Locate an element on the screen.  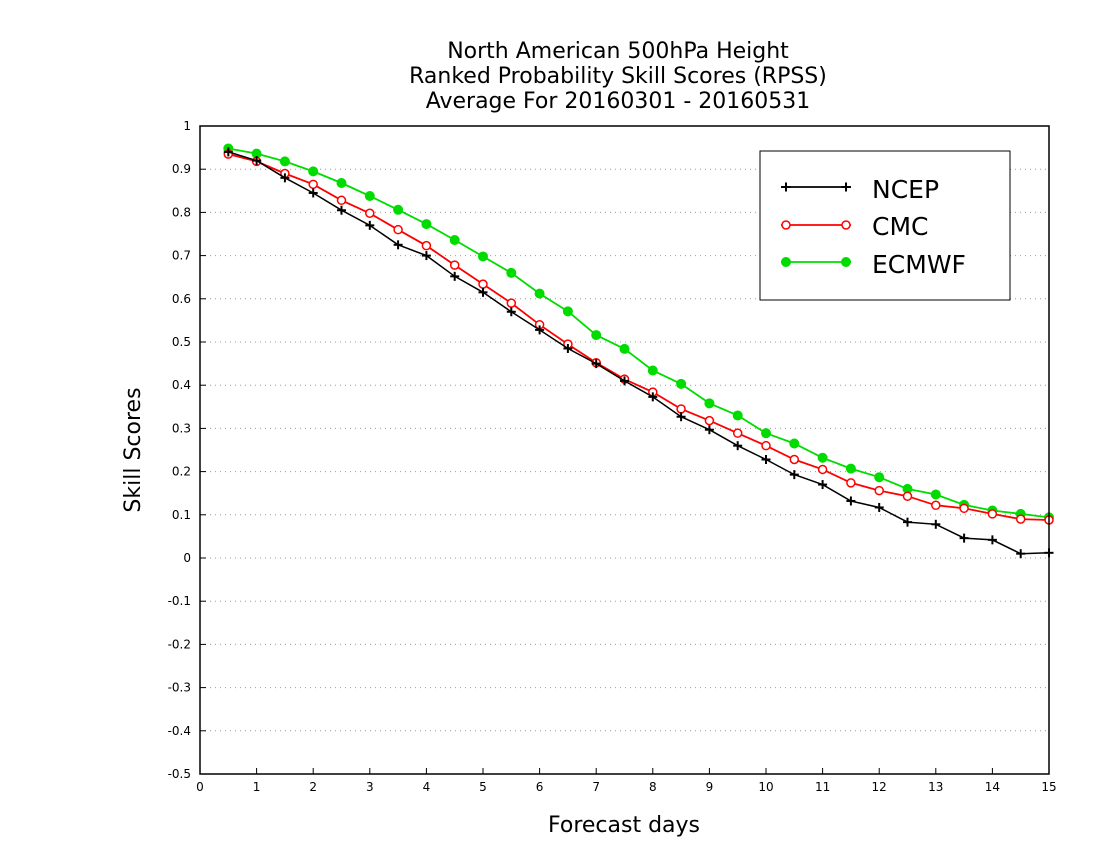
x-tick-label: 3 is located at coordinates (370, 787).